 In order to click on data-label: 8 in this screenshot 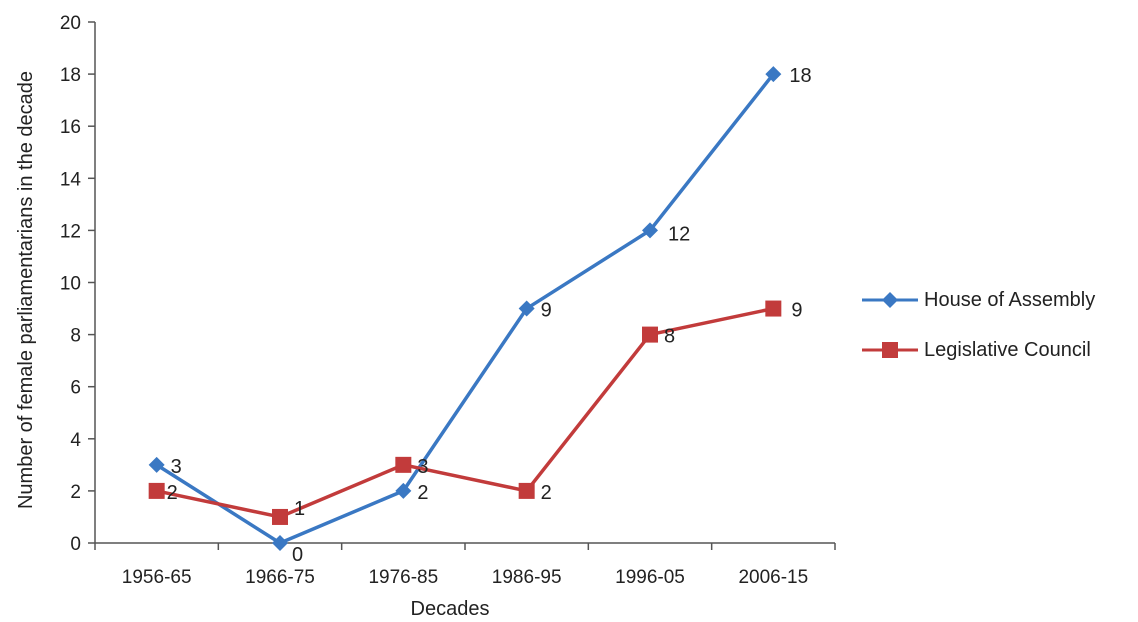, I will do `click(669, 337)`.